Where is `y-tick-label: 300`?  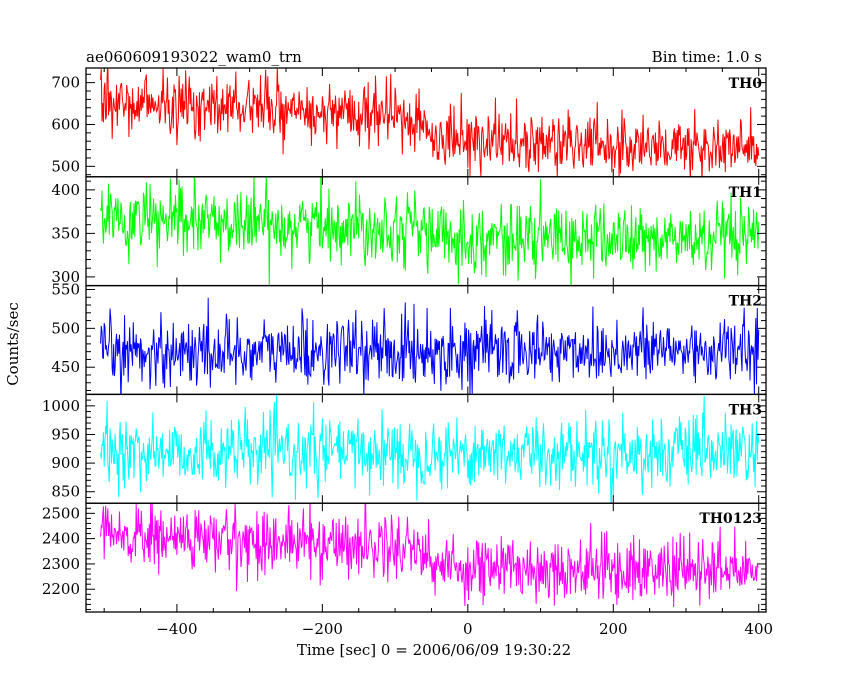
y-tick-label: 300 is located at coordinates (65, 277).